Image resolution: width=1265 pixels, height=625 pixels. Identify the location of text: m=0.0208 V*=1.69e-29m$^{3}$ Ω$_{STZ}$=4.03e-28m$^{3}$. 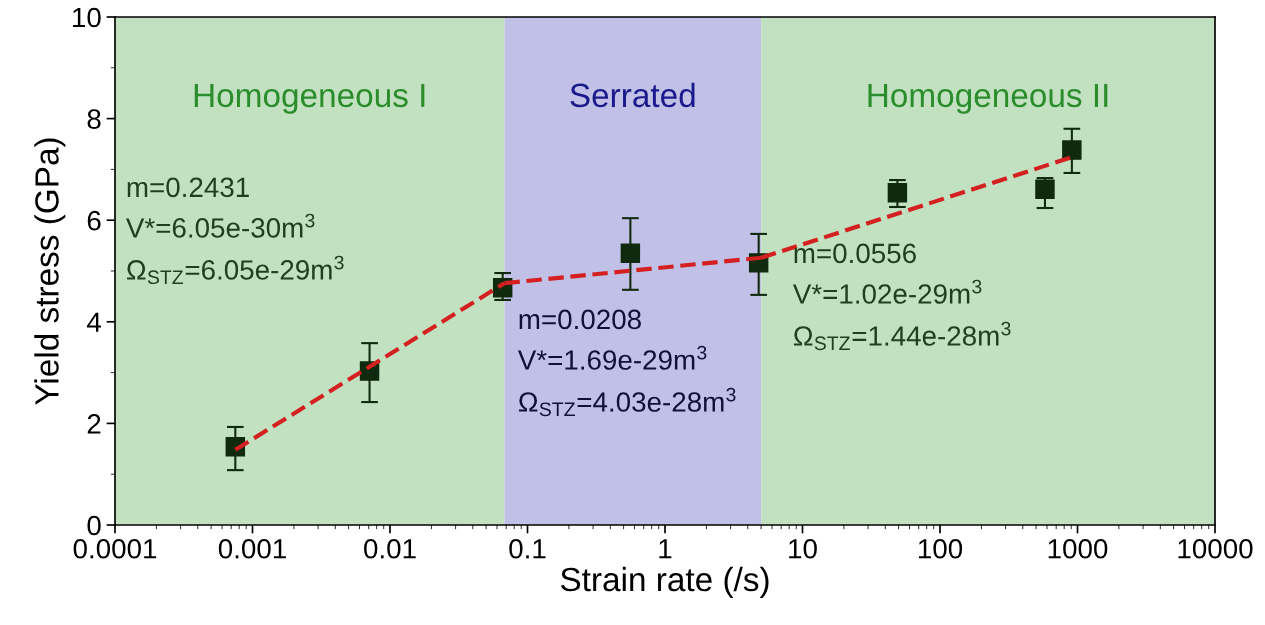
(626, 363).